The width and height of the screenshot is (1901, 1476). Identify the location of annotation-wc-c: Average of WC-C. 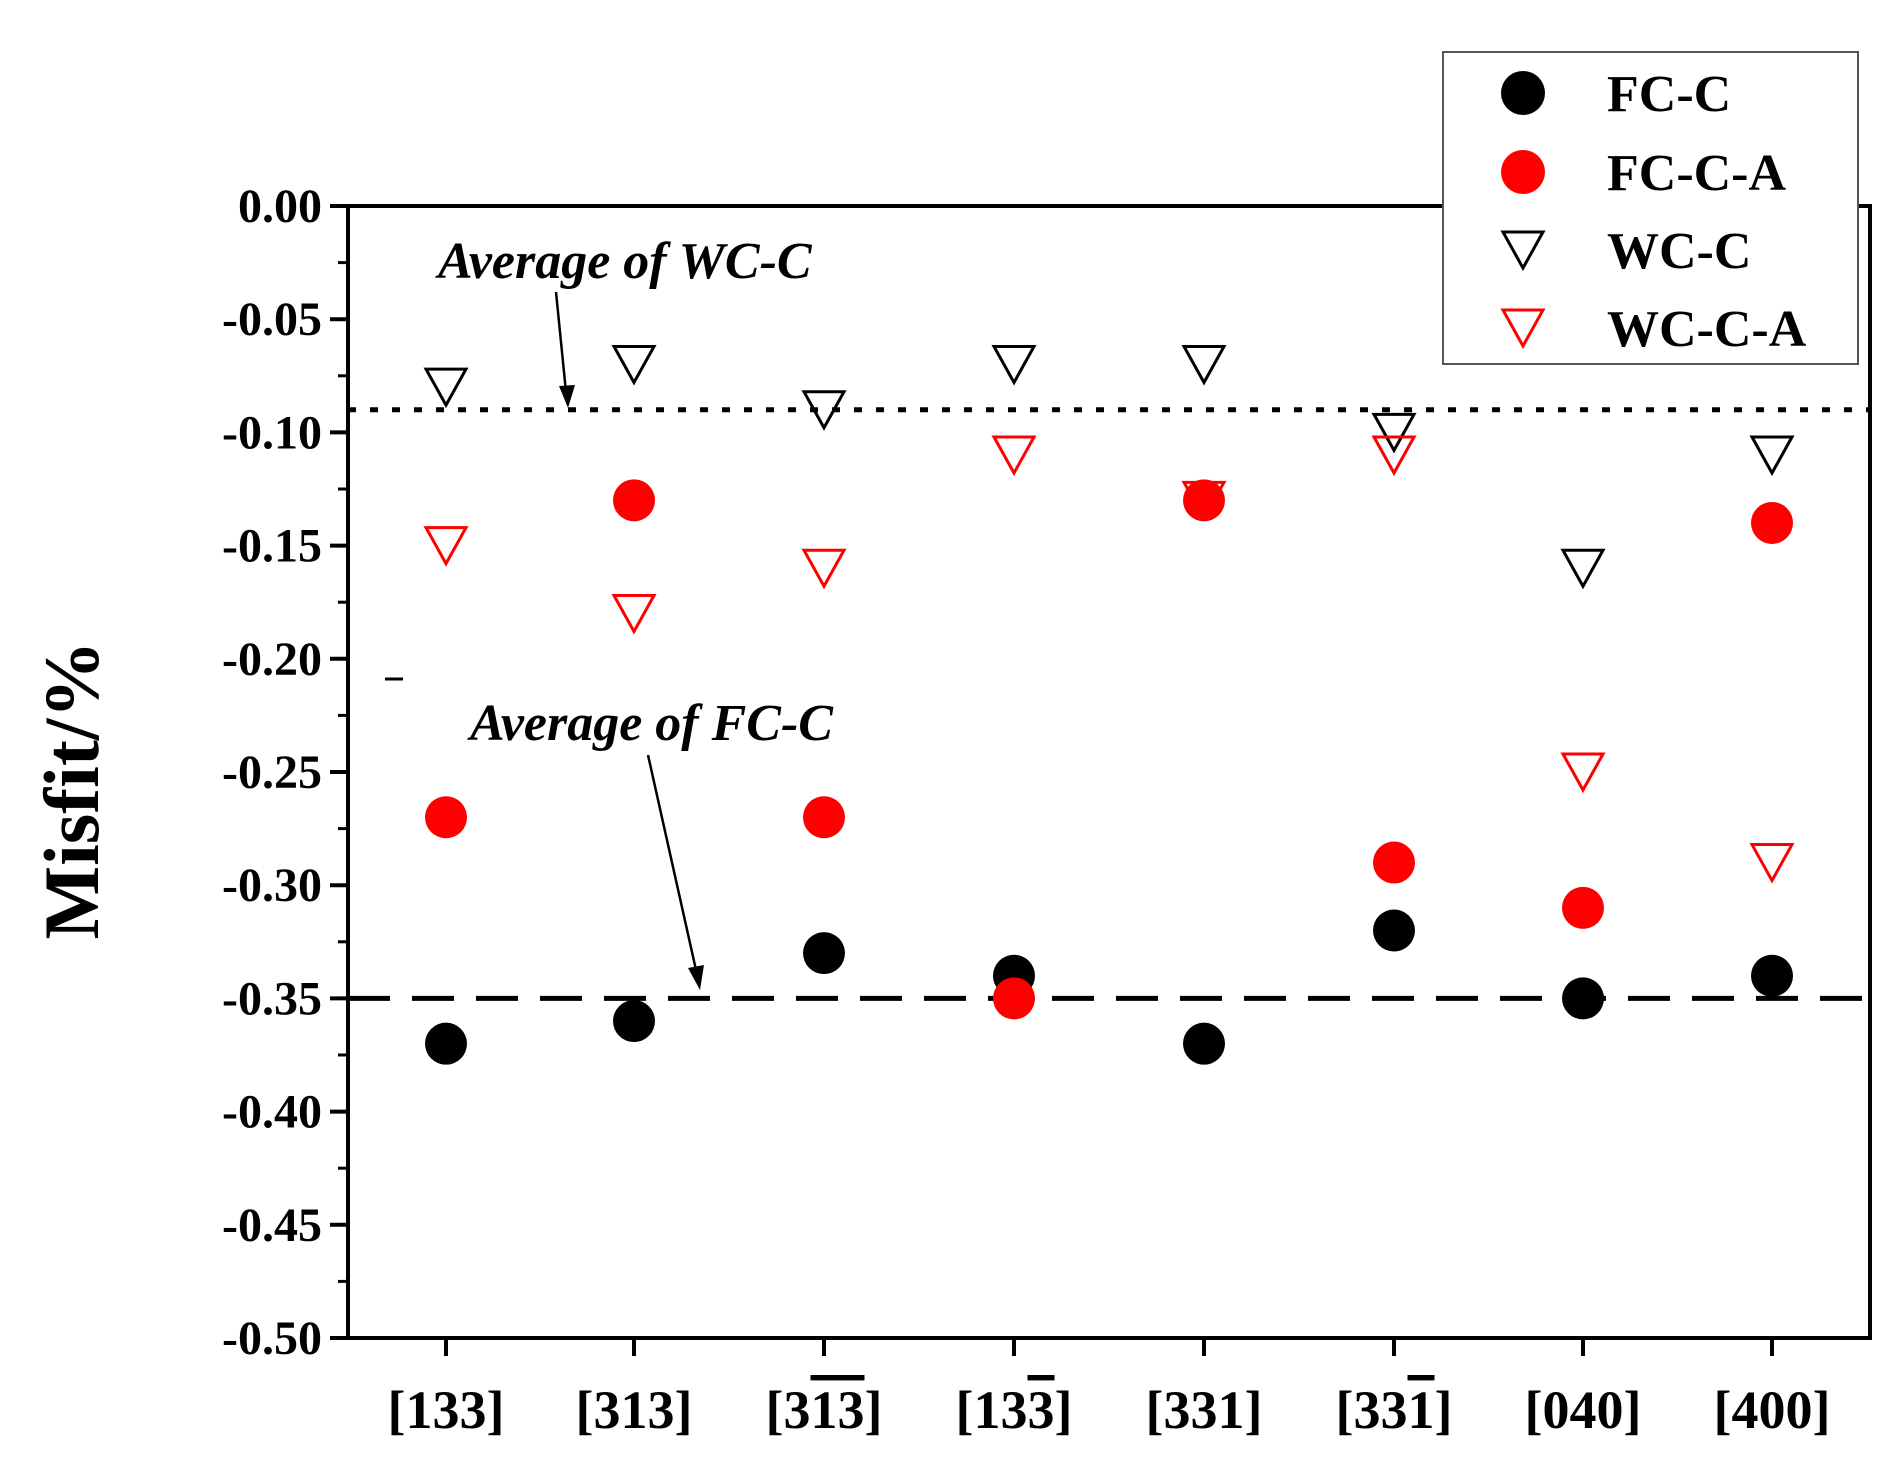
(624, 261).